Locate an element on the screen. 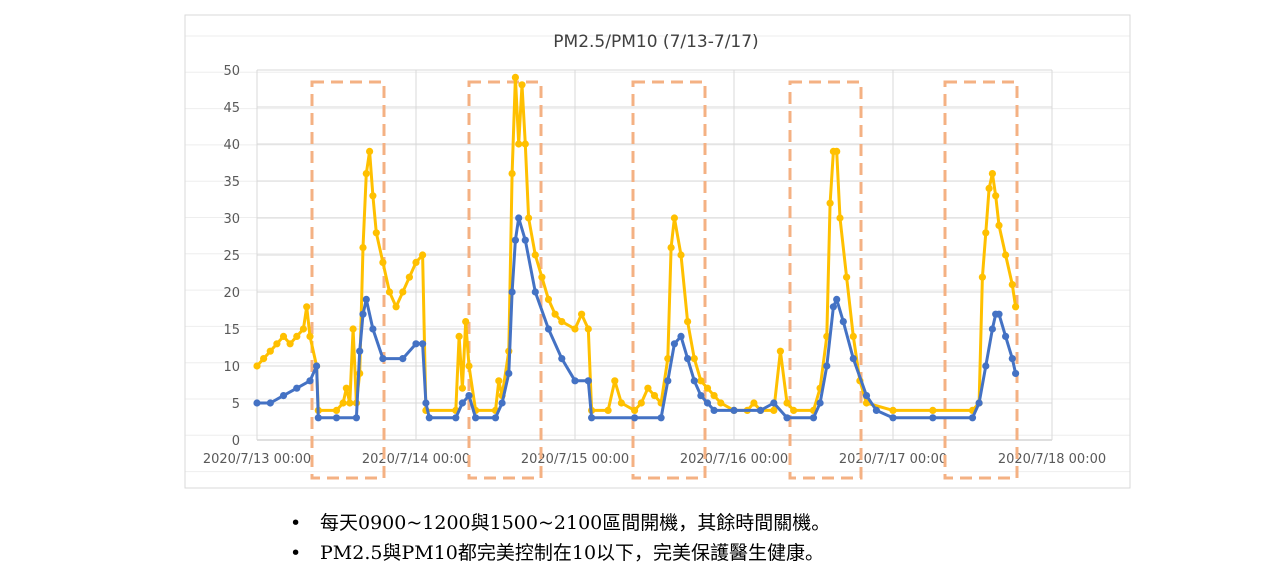 The height and width of the screenshot is (577, 1279). chart-title: PM2.5/PM10 (7/13-7/17) is located at coordinates (655, 42).